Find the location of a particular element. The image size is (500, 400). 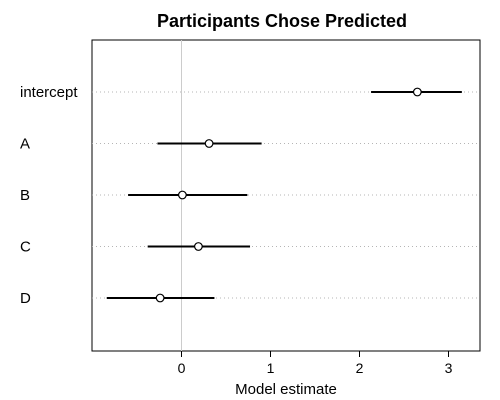

row-C: C is located at coordinates (250, 247).